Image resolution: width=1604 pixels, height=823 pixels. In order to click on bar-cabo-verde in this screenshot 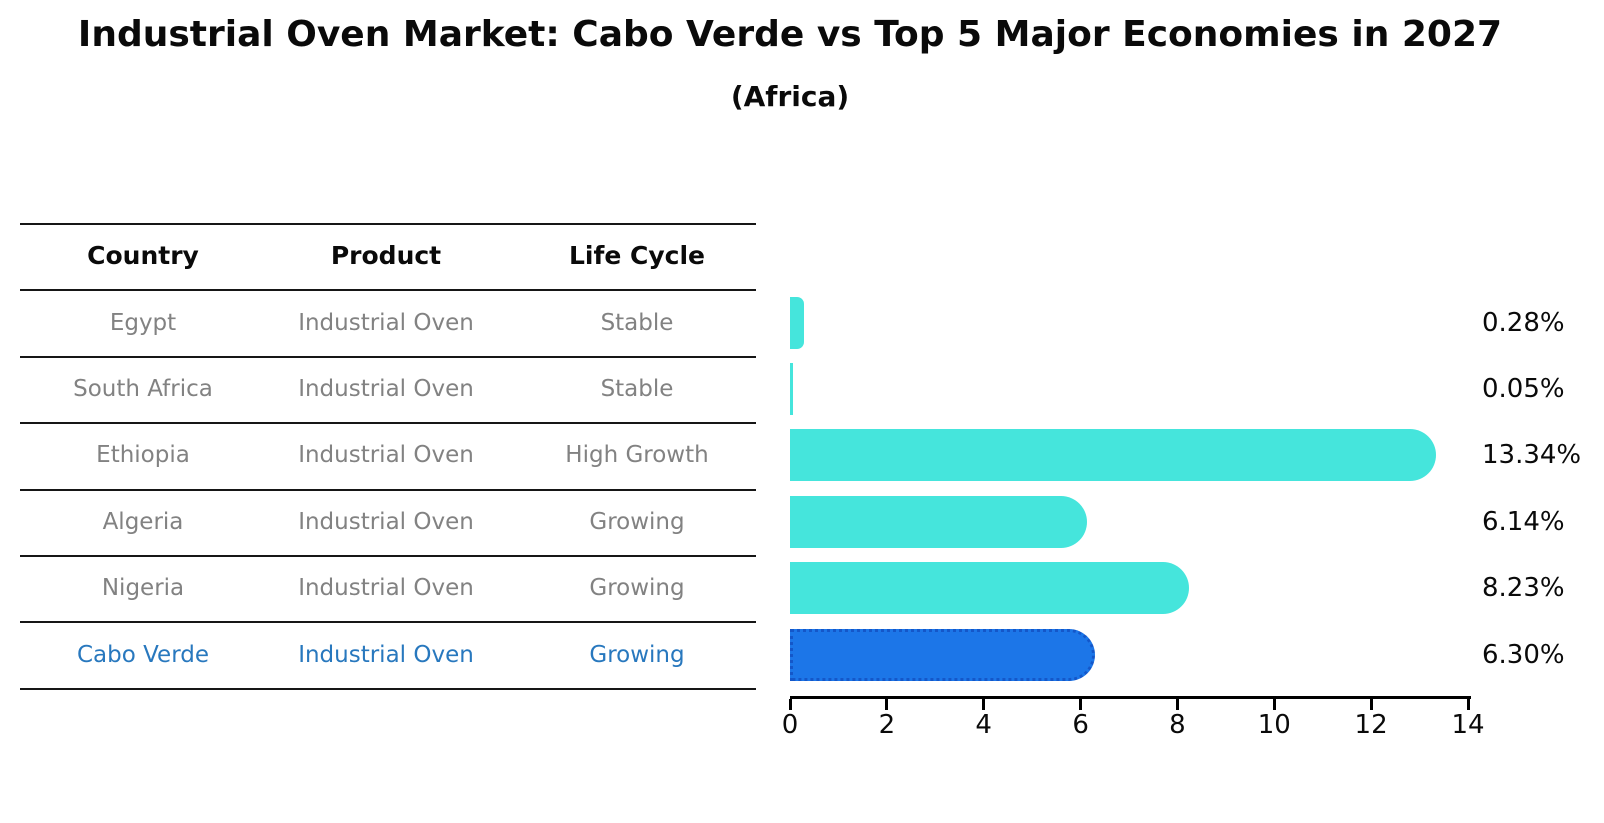, I will do `click(943, 655)`.